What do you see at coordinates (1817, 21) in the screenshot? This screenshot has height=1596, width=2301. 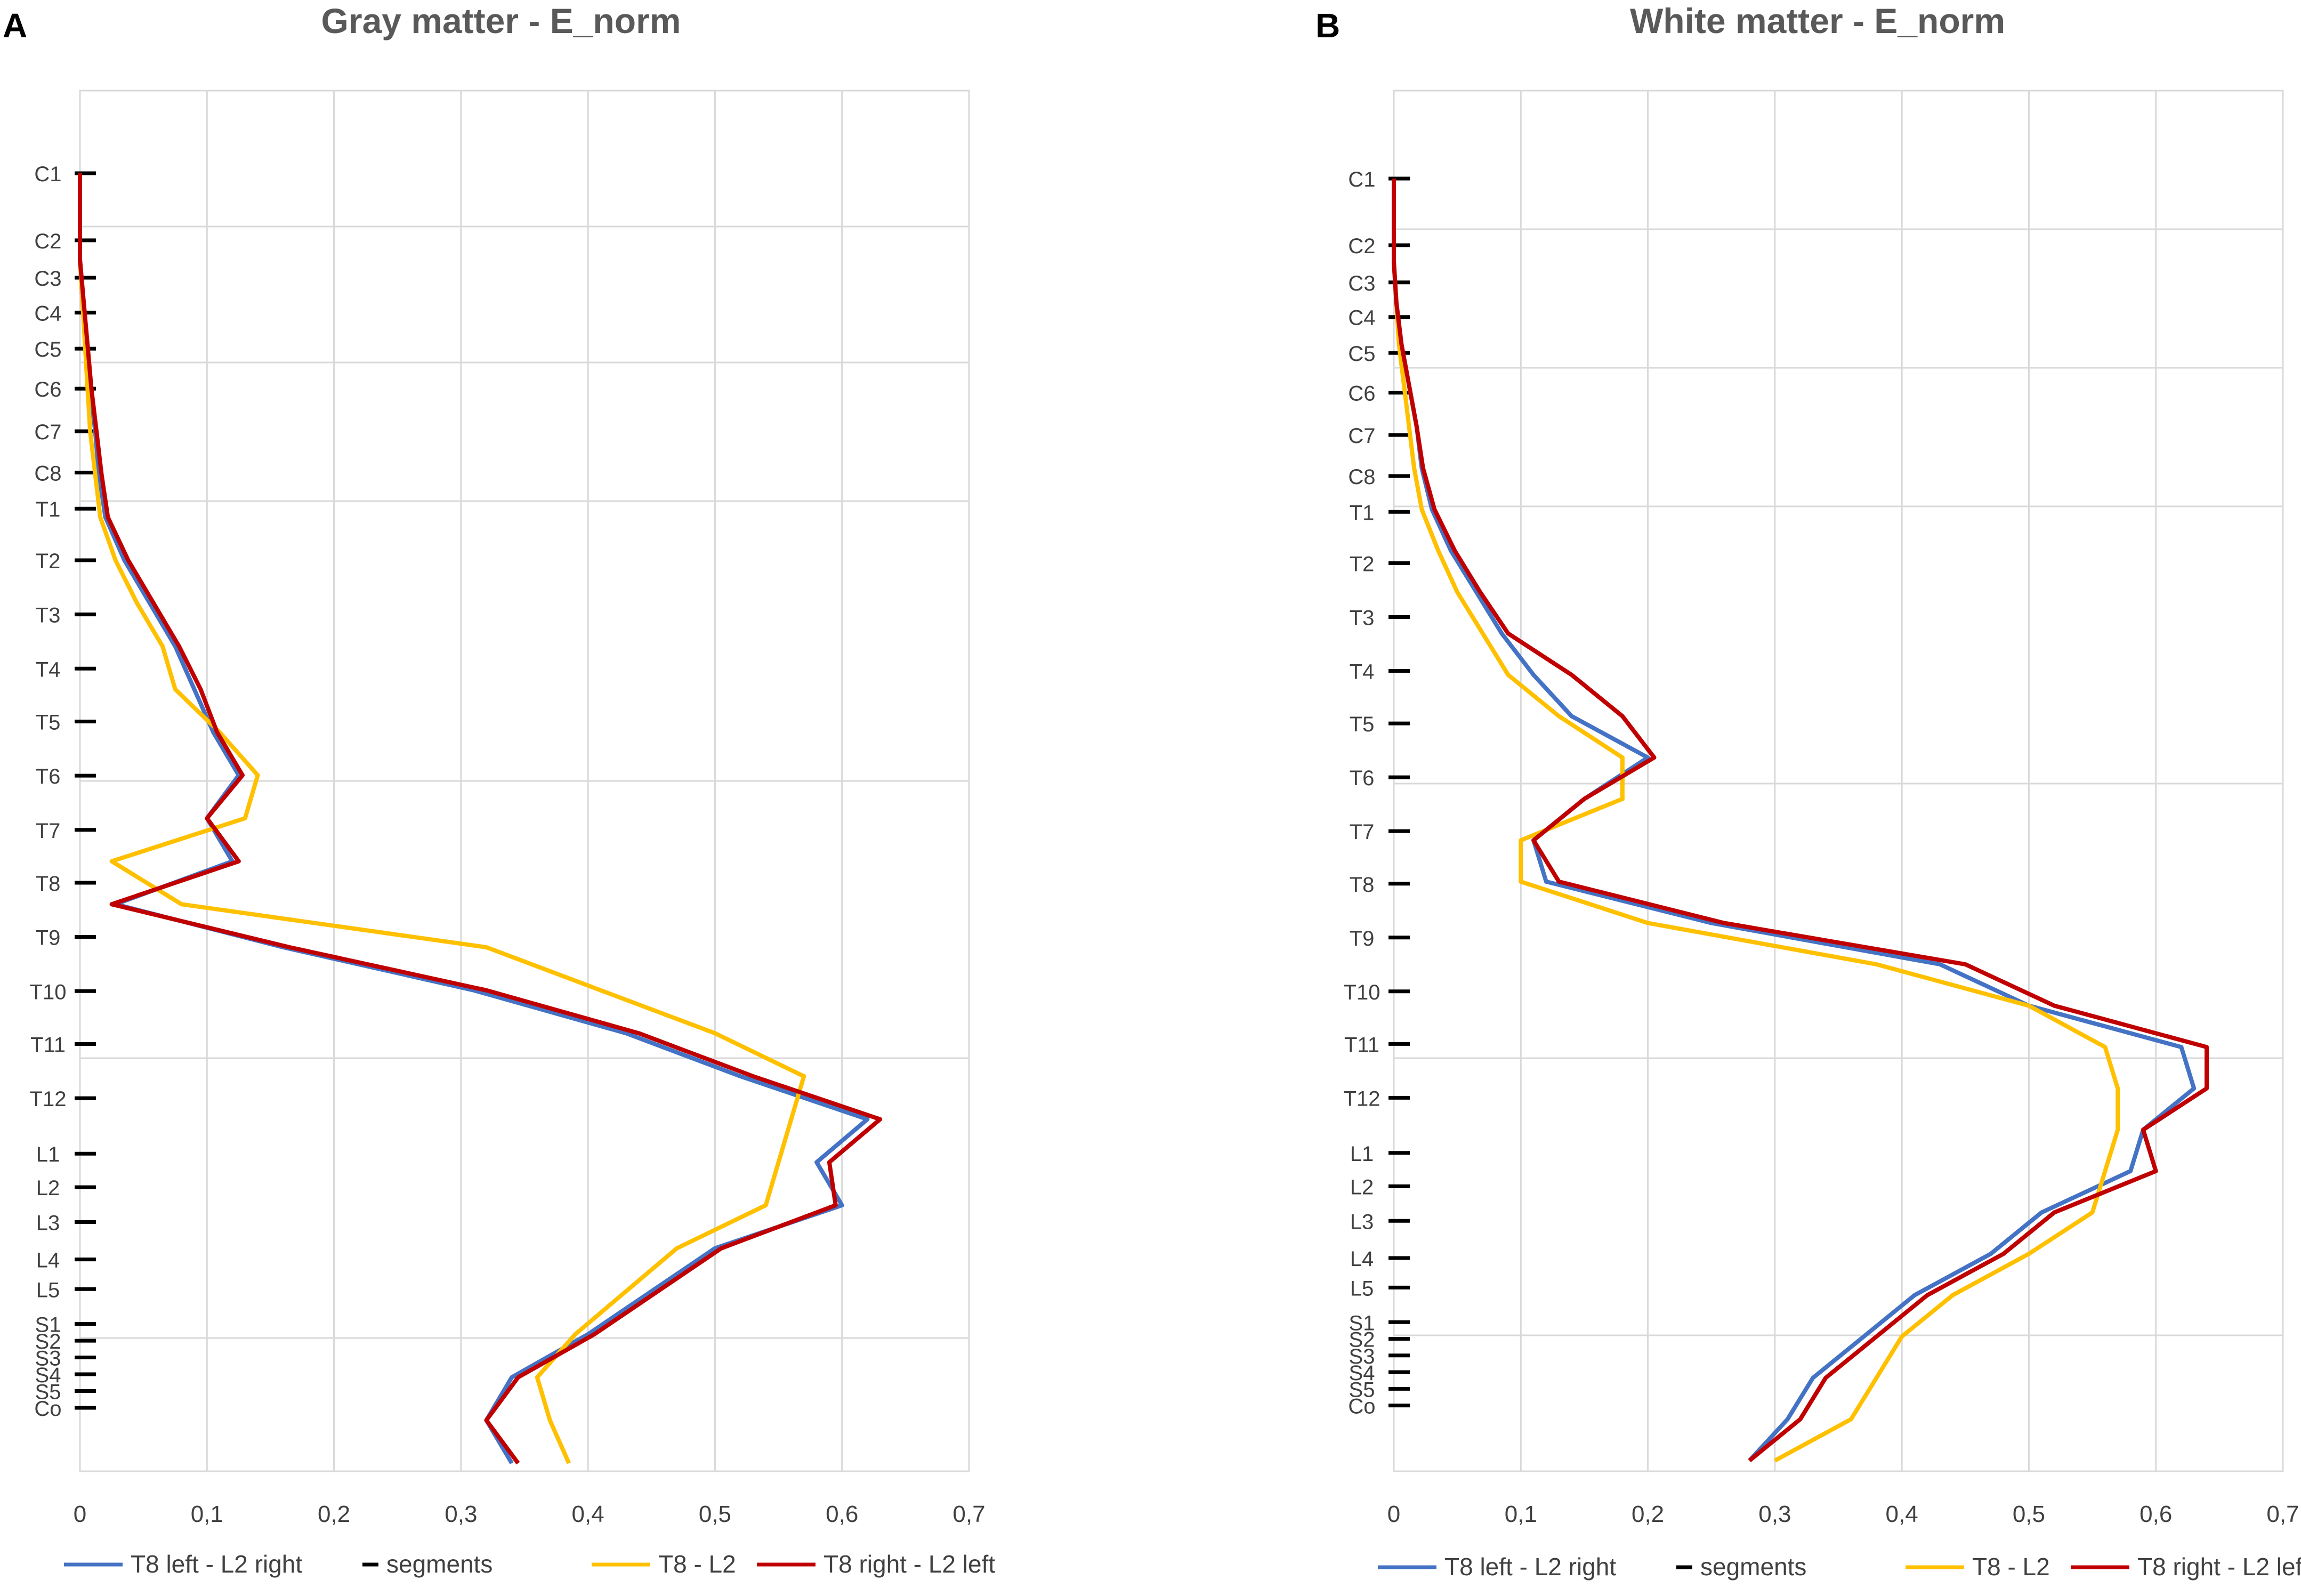 I see `chart-title: White matter - E_norm` at bounding box center [1817, 21].